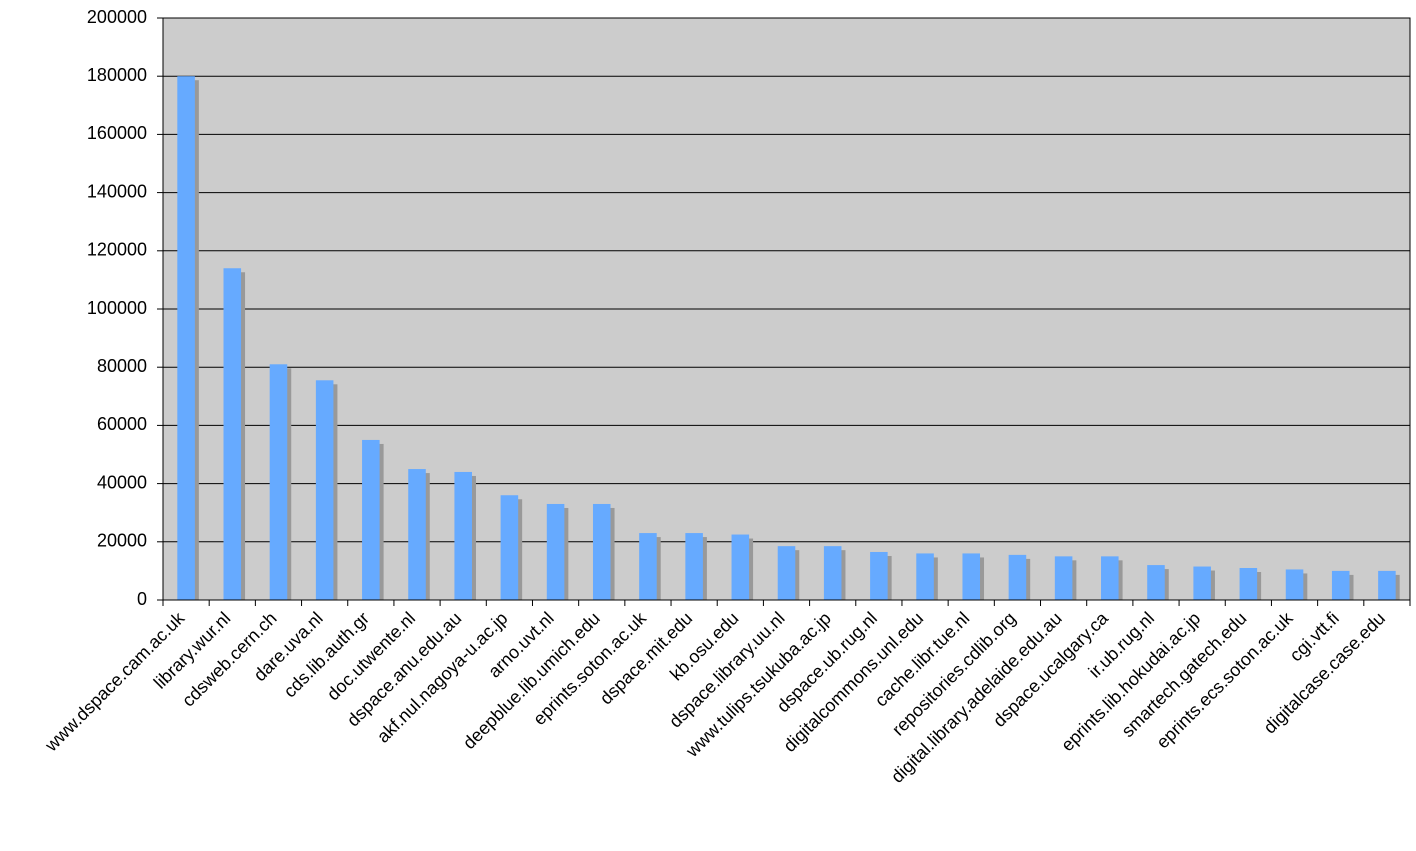  Describe the element at coordinates (122, 424) in the screenshot. I see `y-tick-label: 60000` at that location.